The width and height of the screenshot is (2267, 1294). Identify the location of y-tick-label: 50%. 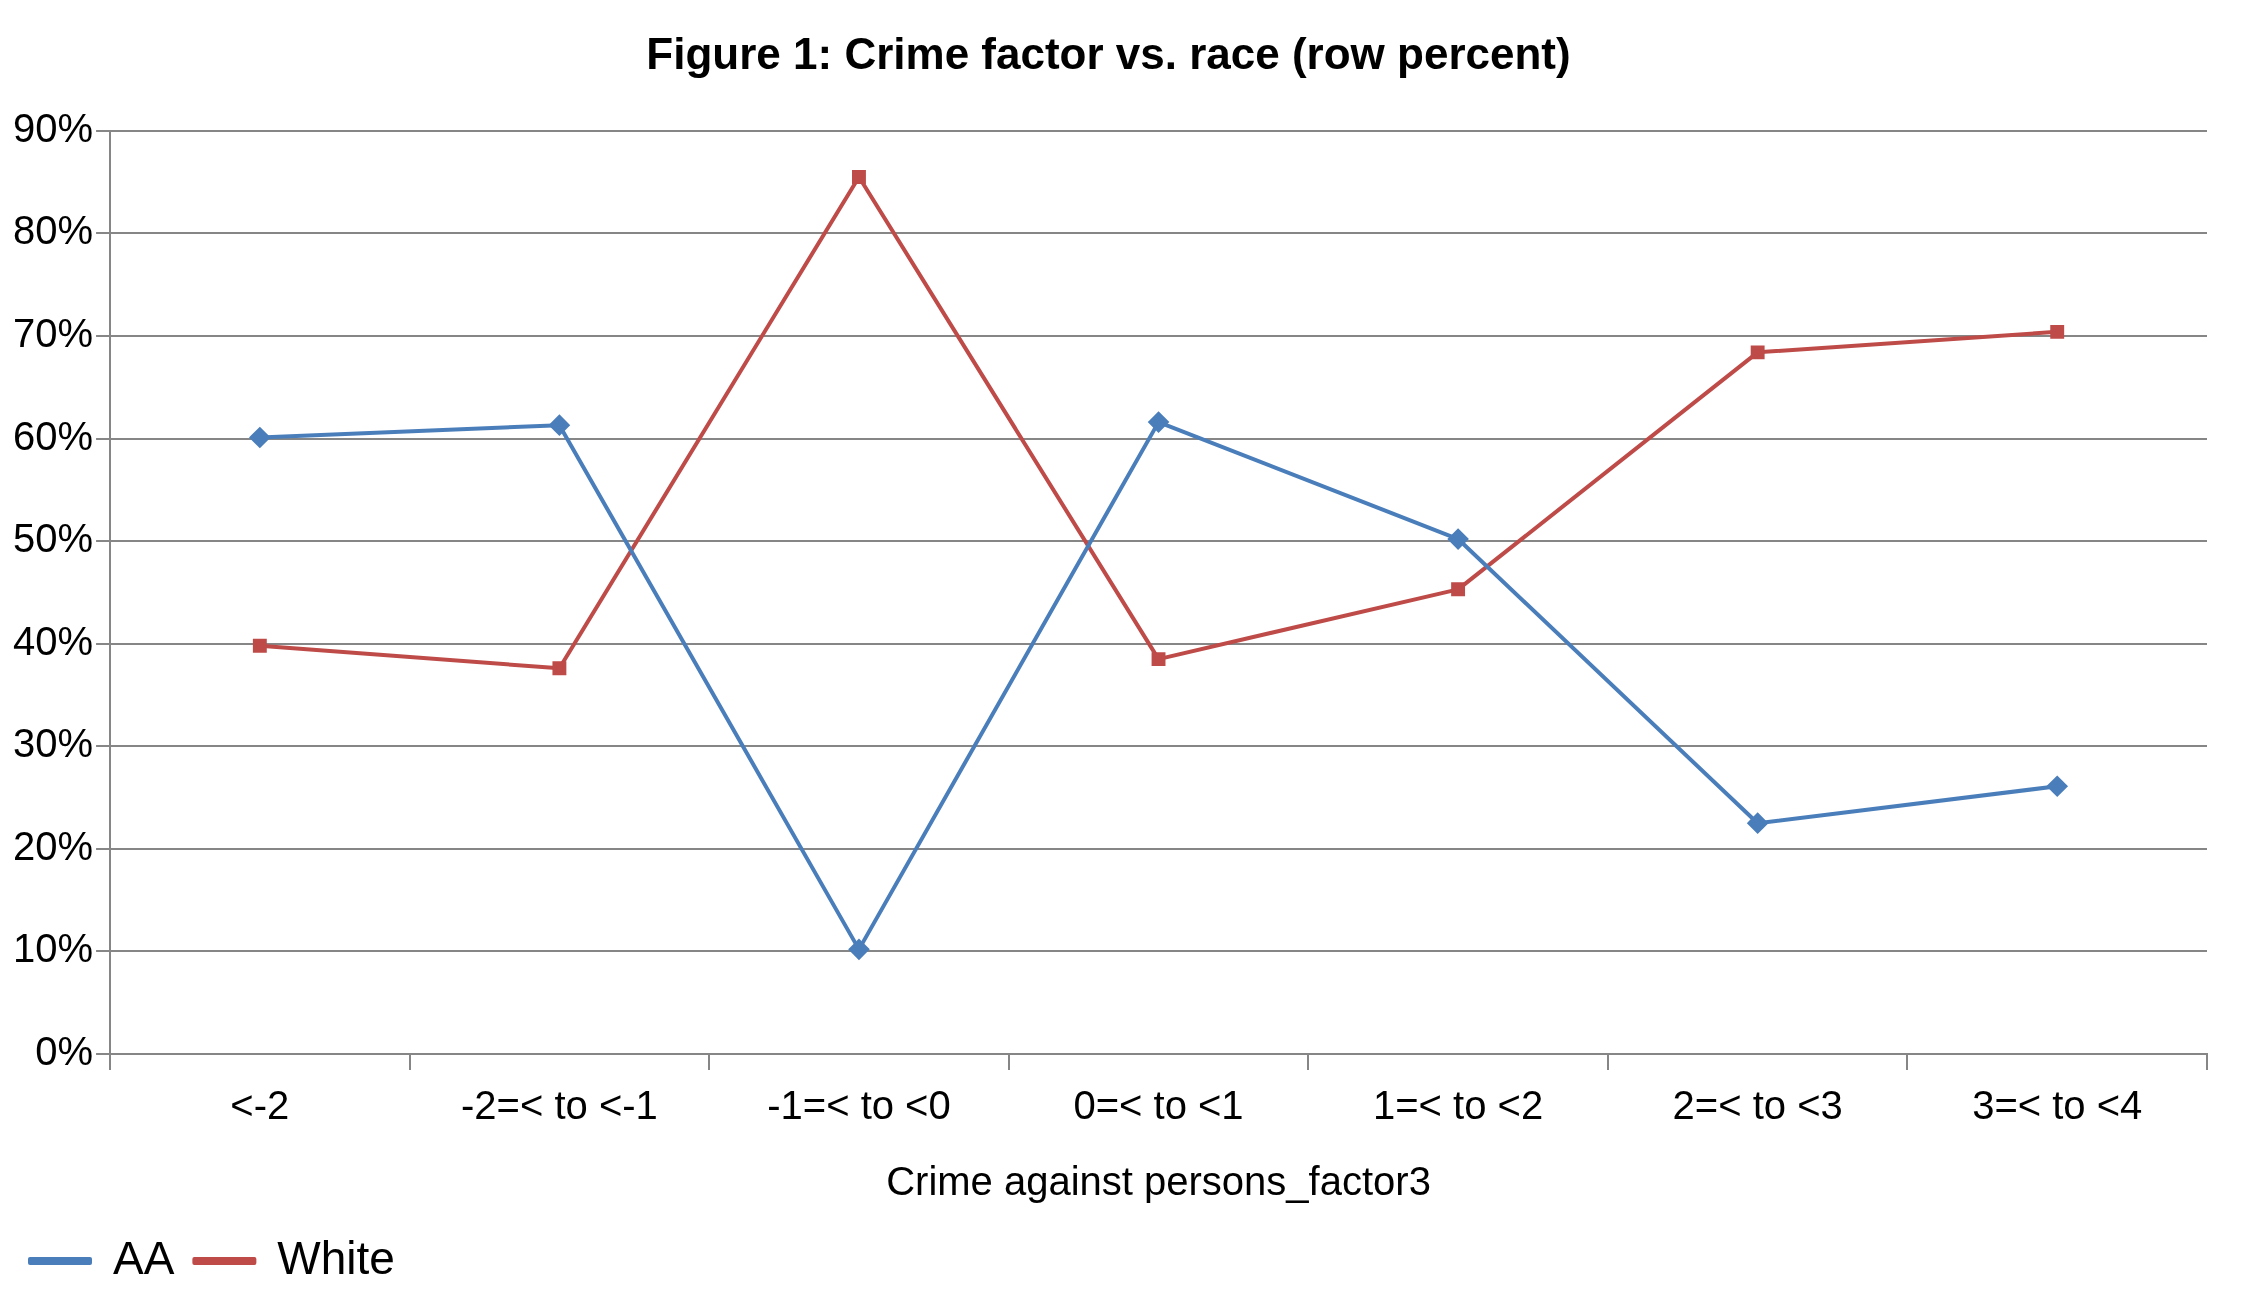
(53, 538).